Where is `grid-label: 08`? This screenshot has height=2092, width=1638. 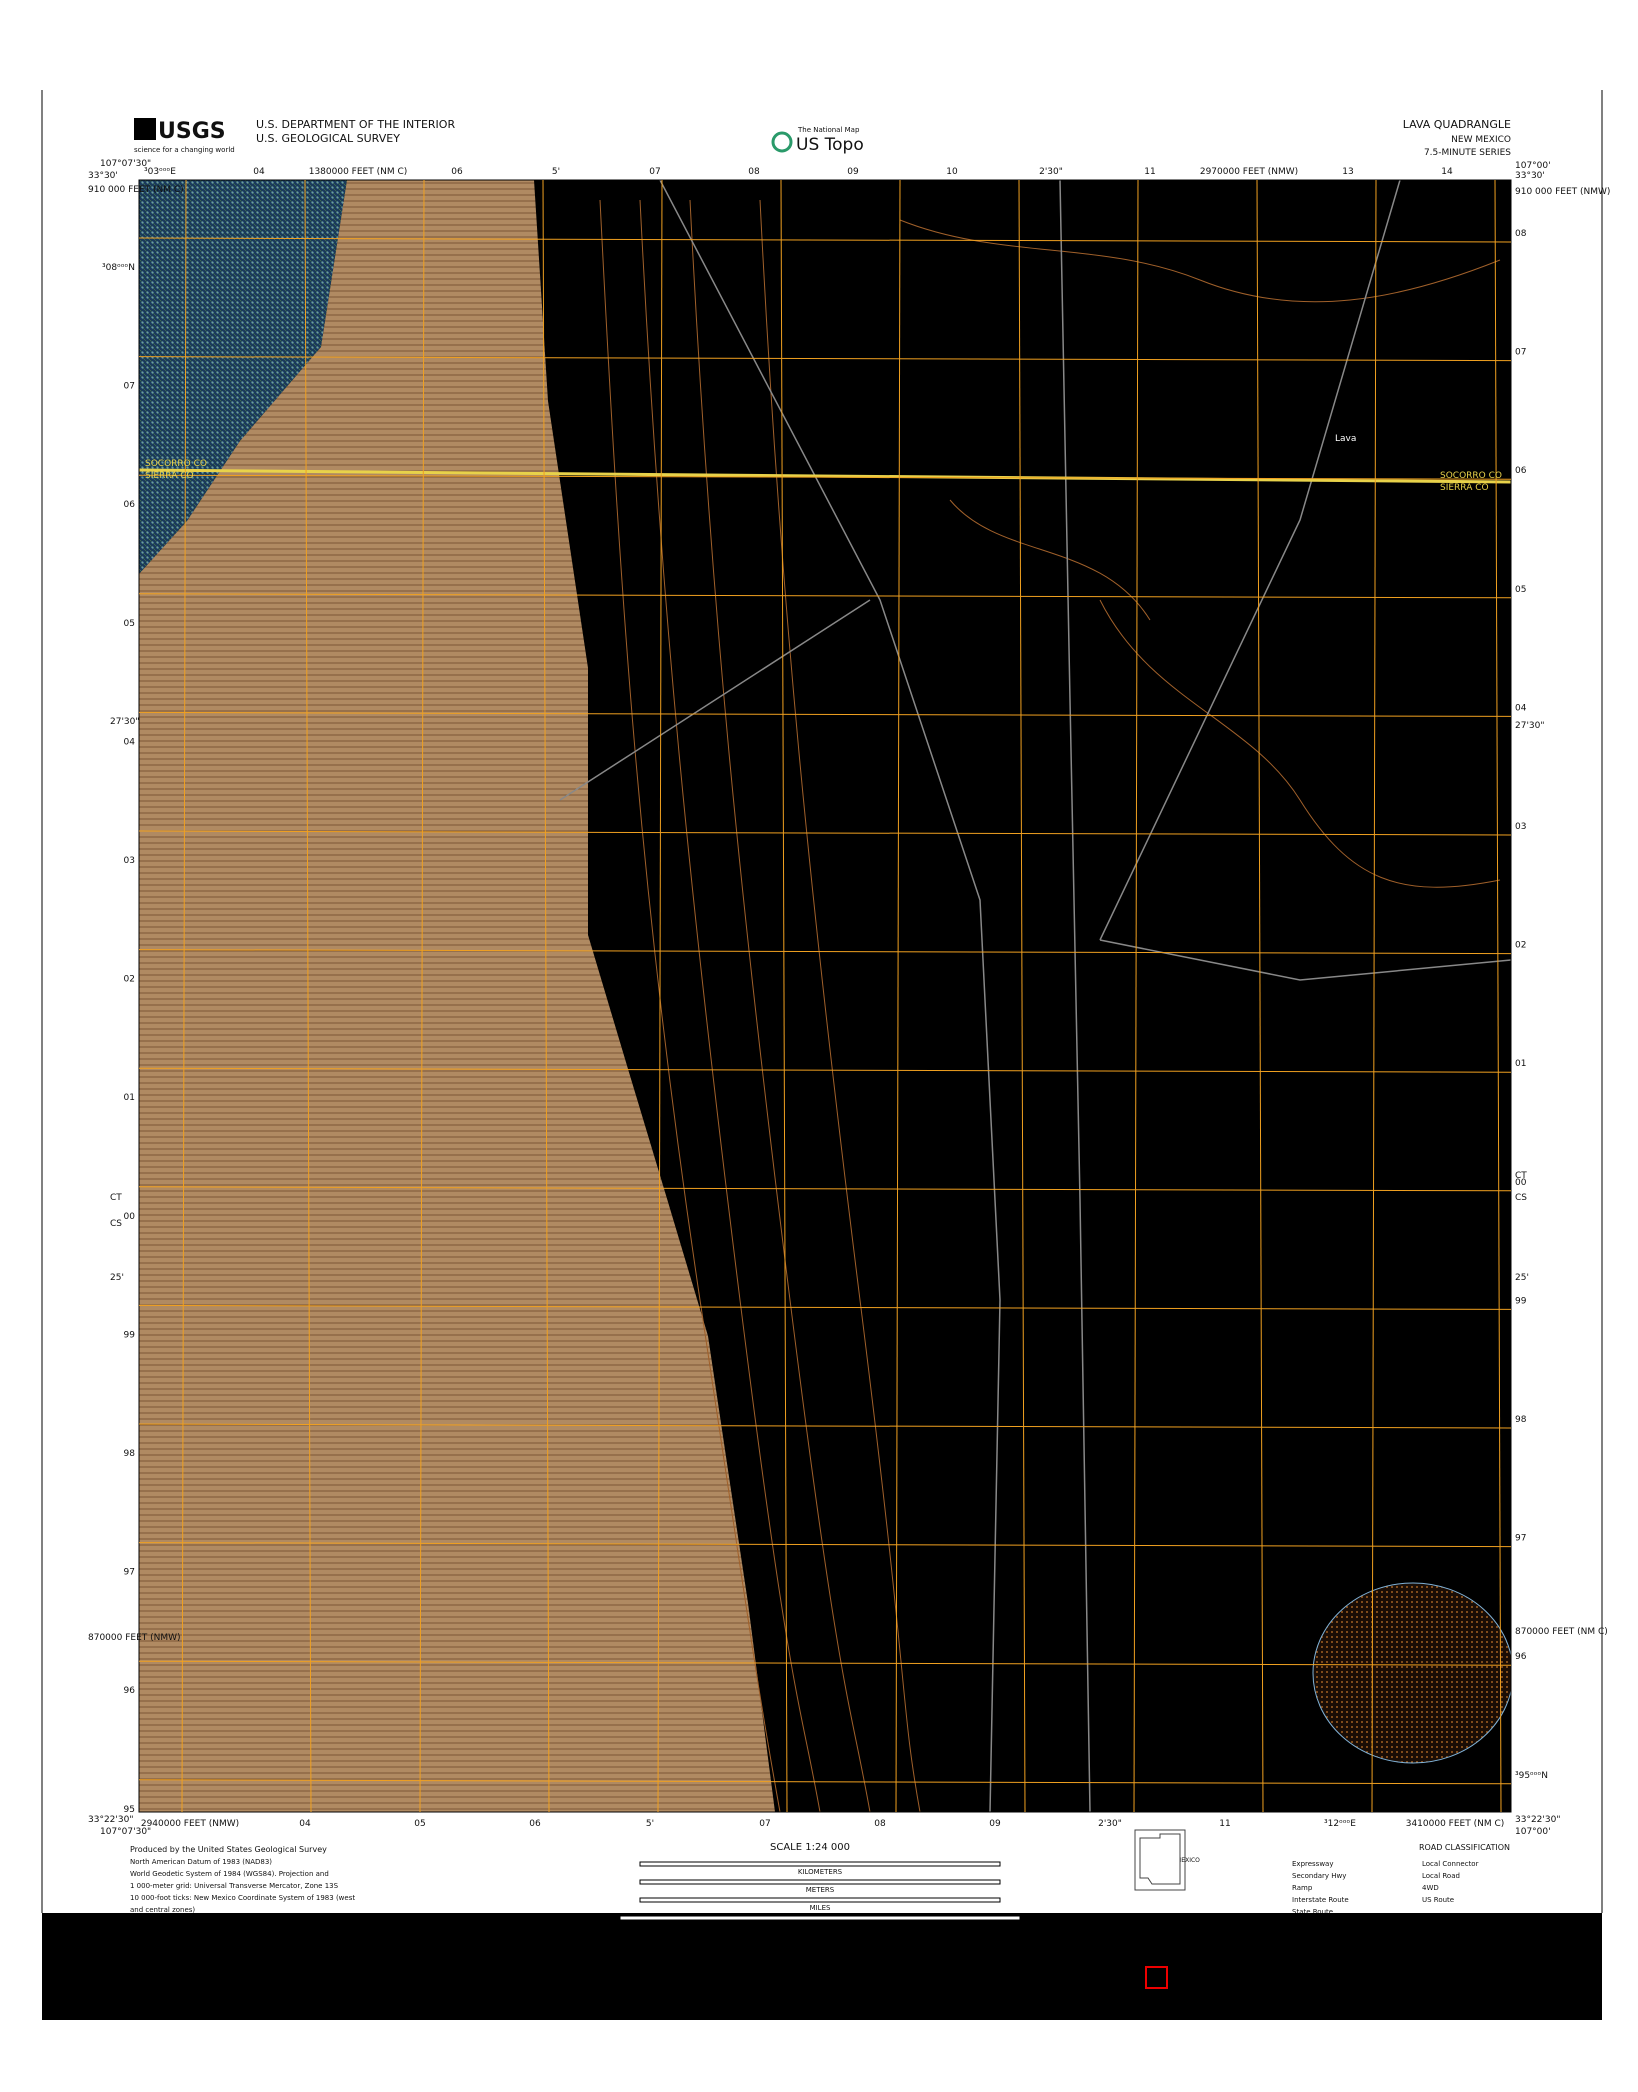 grid-label: 08 is located at coordinates (754, 172).